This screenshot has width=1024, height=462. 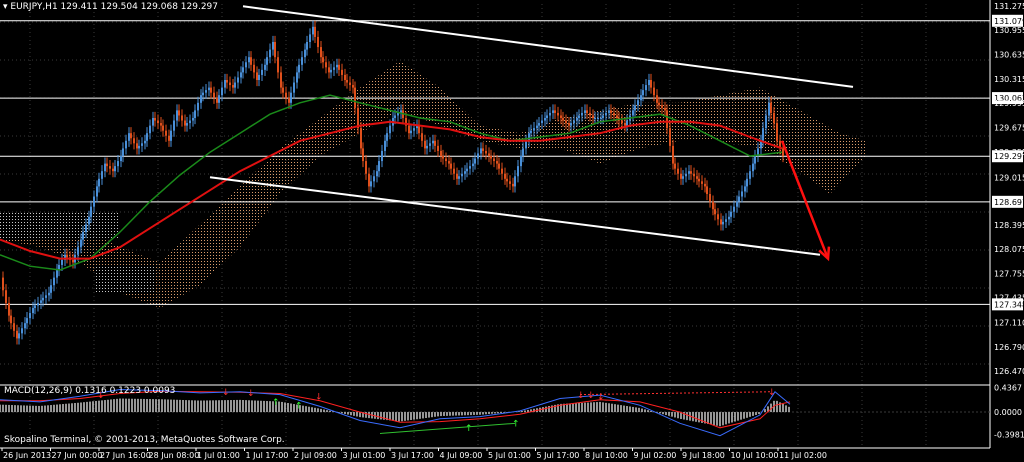 What do you see at coordinates (315, 455) in the screenshot?
I see `time-tick-label: 2 Jul 09:00` at bounding box center [315, 455].